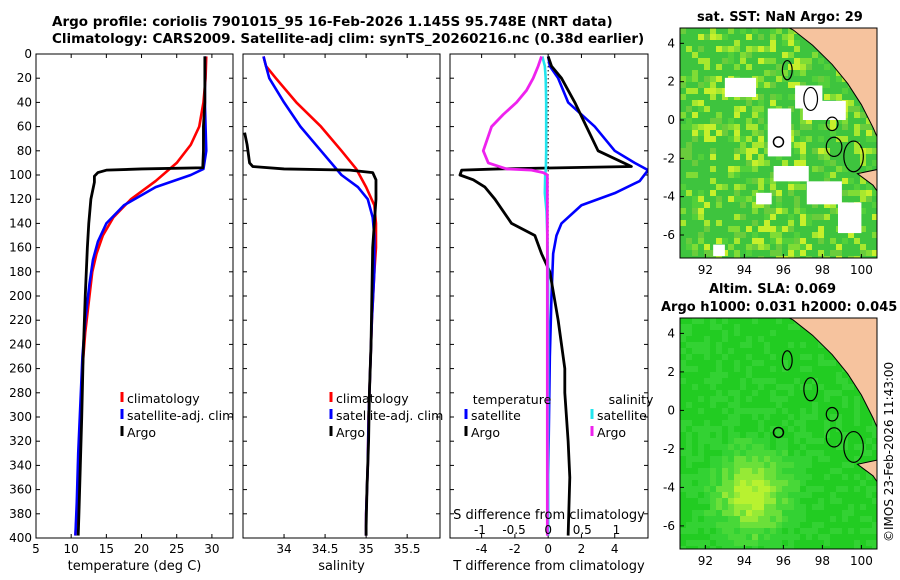  I want to click on sla-map-lon-label: 96, so click(783, 561).